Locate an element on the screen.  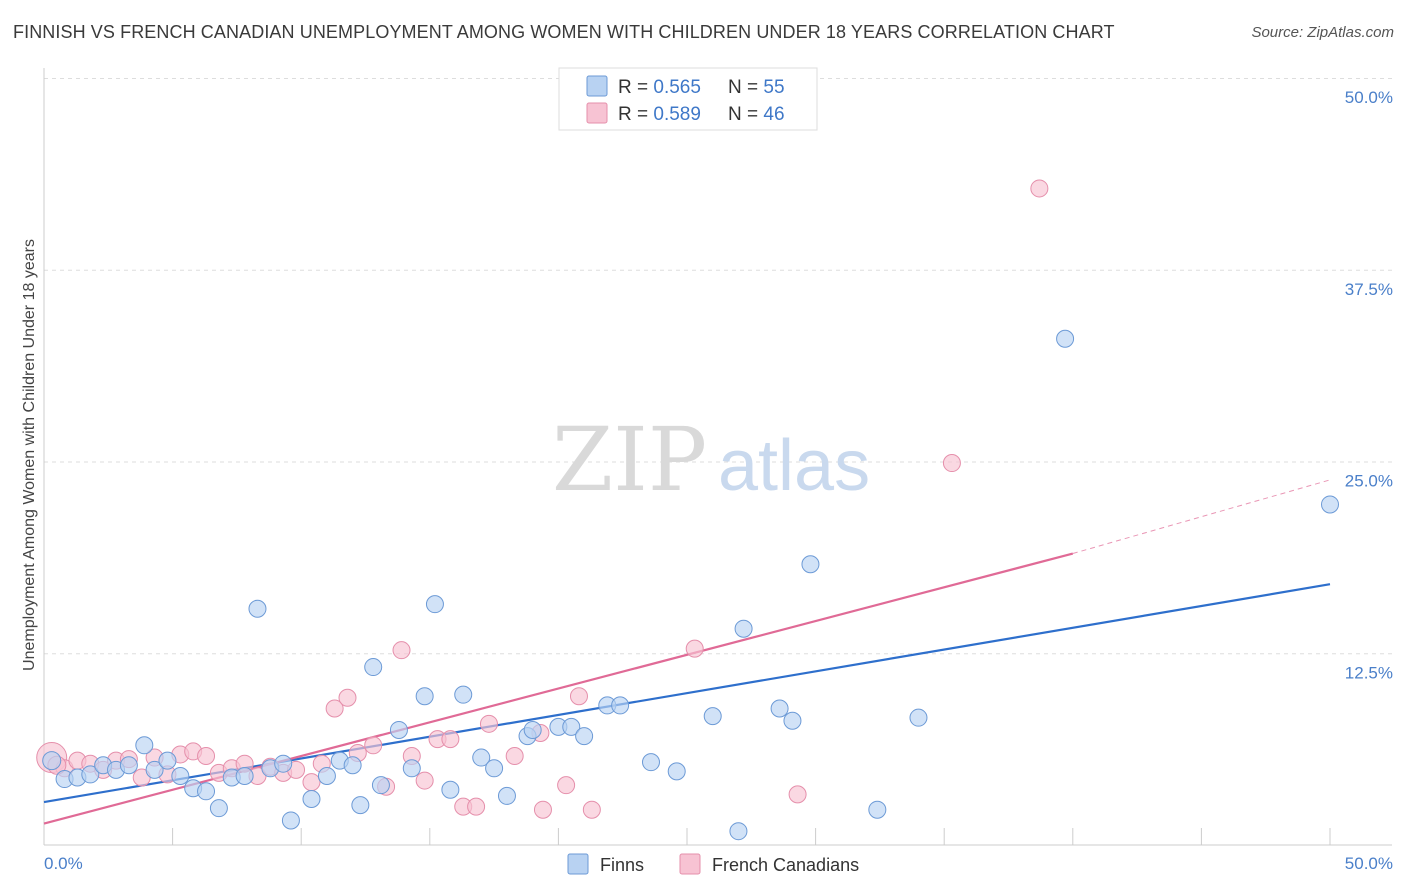
legend-r-label-french-canadians: R = is located at coordinates (635, 114).